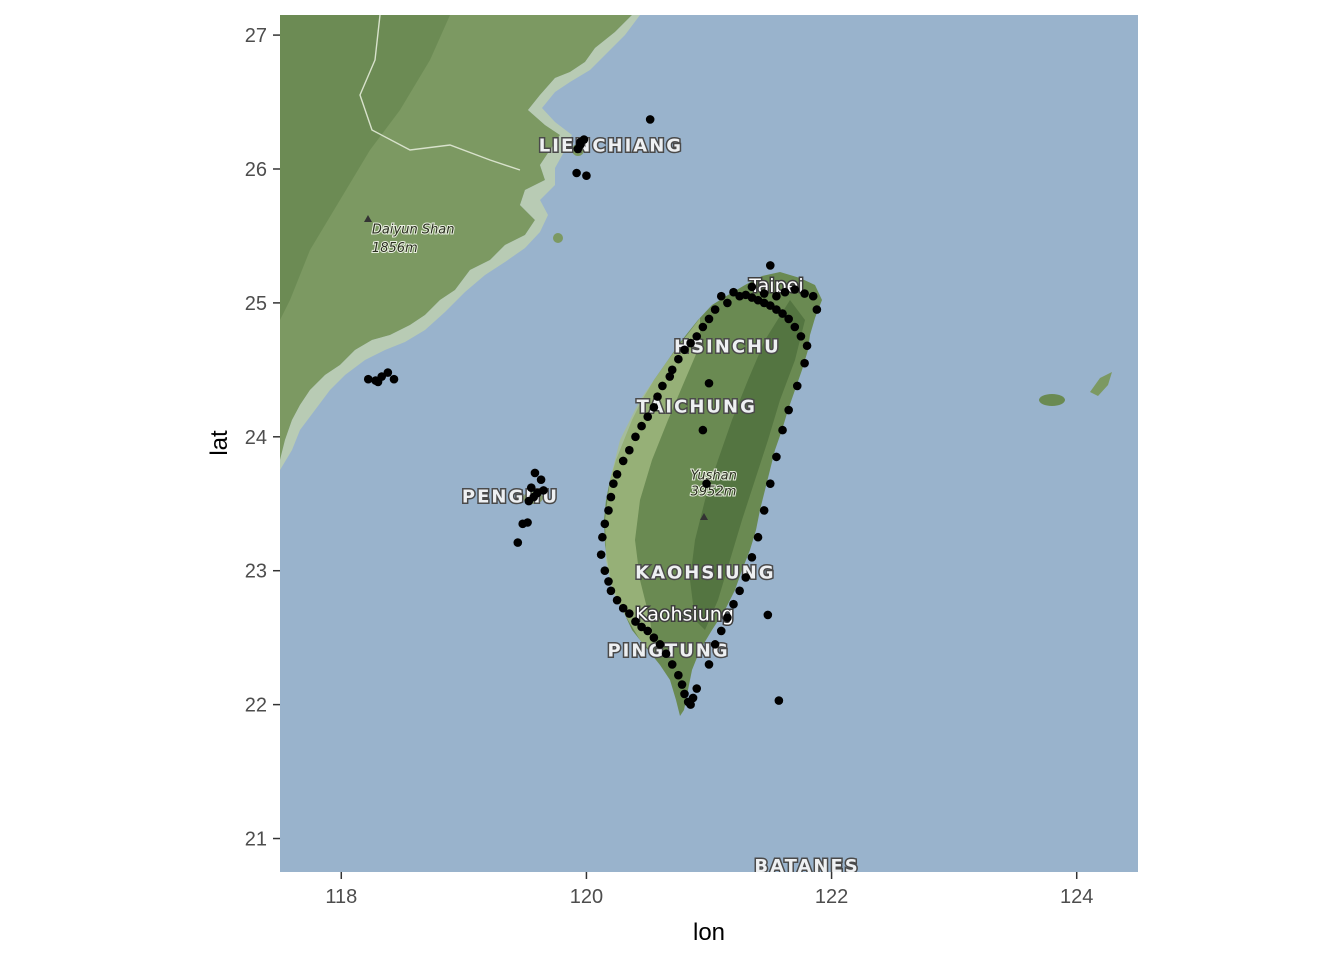  I want to click on mainland-highlands, so click(365, 167).